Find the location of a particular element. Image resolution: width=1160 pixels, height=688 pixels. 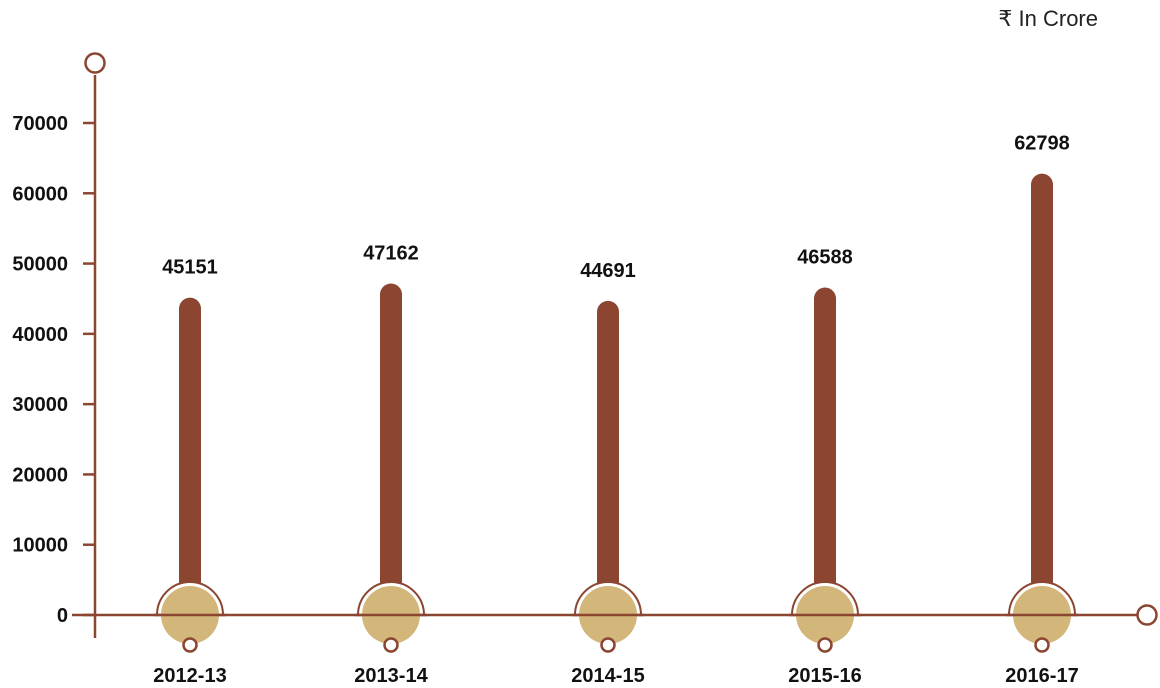

category-label: 2016-17 is located at coordinates (1041, 676).